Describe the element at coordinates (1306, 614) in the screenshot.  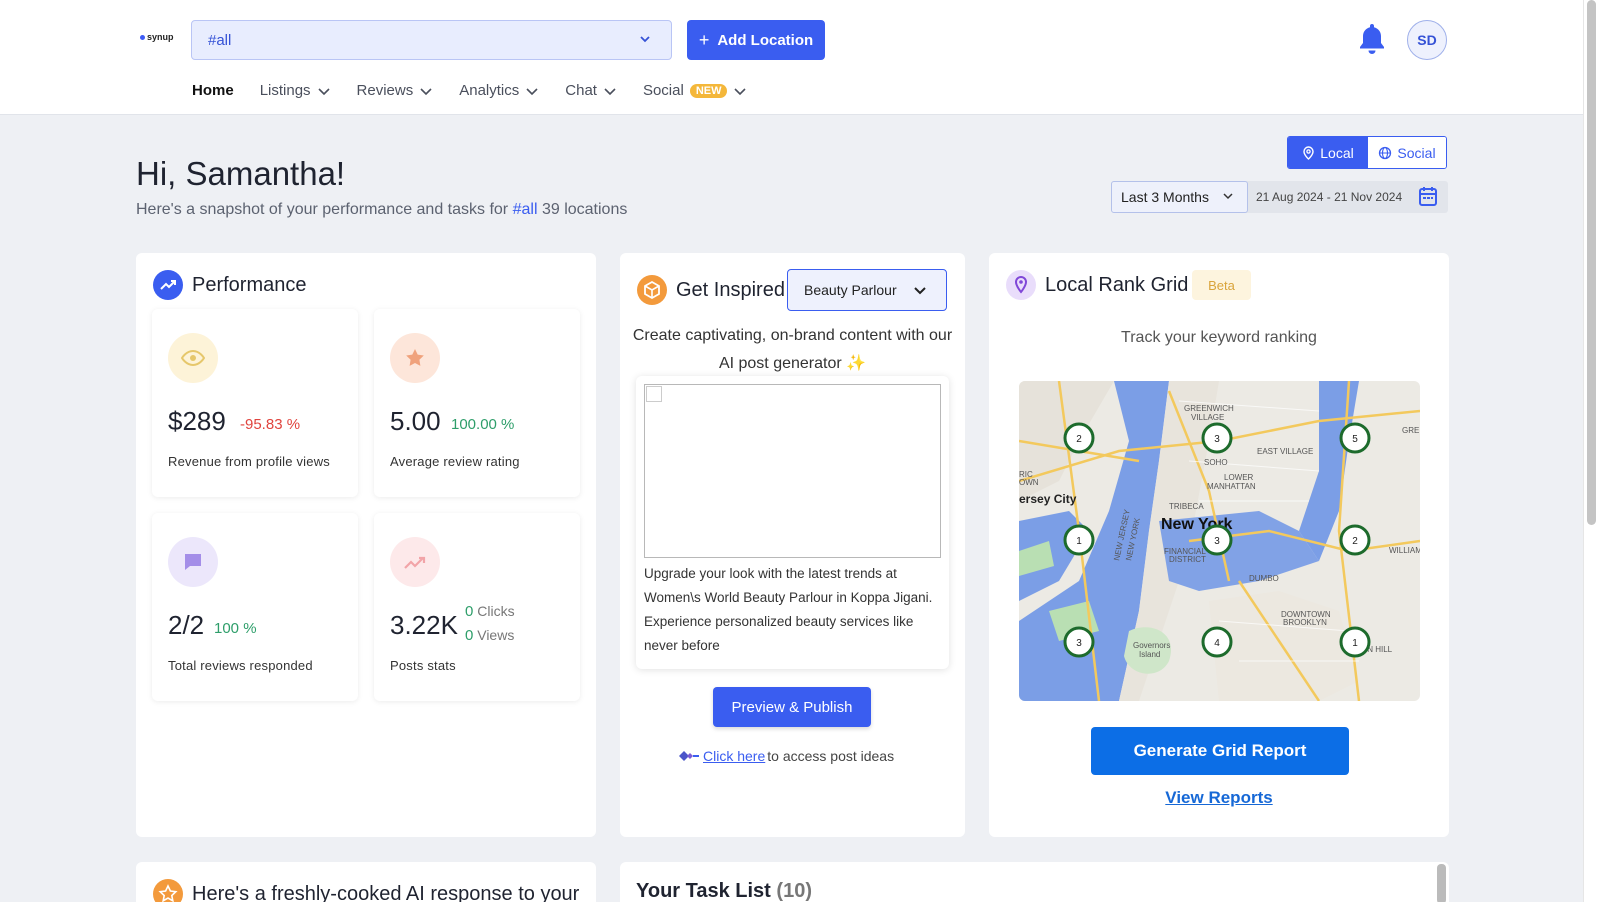
I see `svg-text: DOWNTOWN` at that location.